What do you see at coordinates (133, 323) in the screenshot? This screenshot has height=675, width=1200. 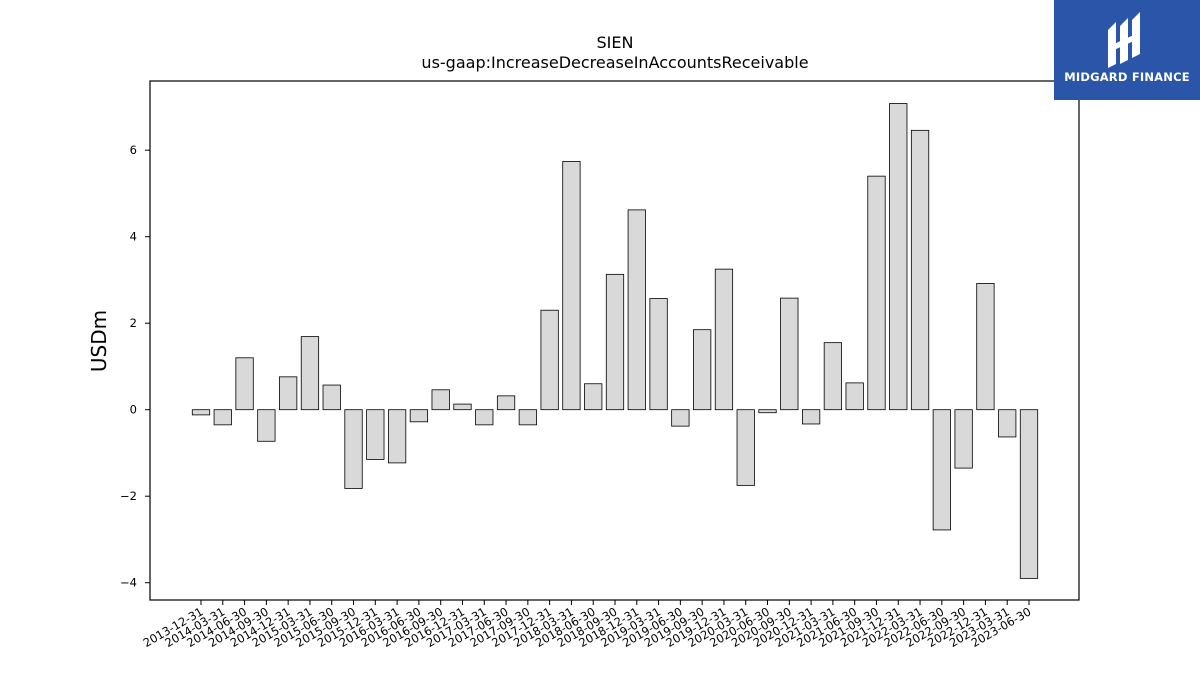 I see `y-tick-label: 2` at bounding box center [133, 323].